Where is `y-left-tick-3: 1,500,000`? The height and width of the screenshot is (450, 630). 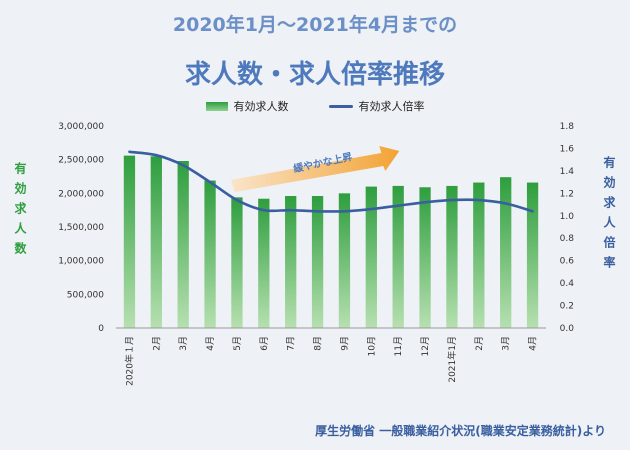 y-left-tick-3: 1,500,000 is located at coordinates (81, 228).